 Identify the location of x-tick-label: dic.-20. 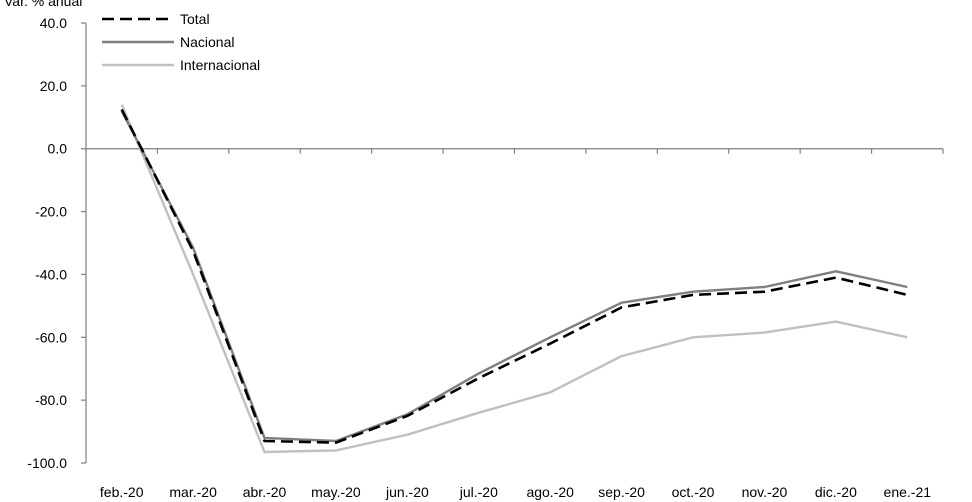
(836, 492).